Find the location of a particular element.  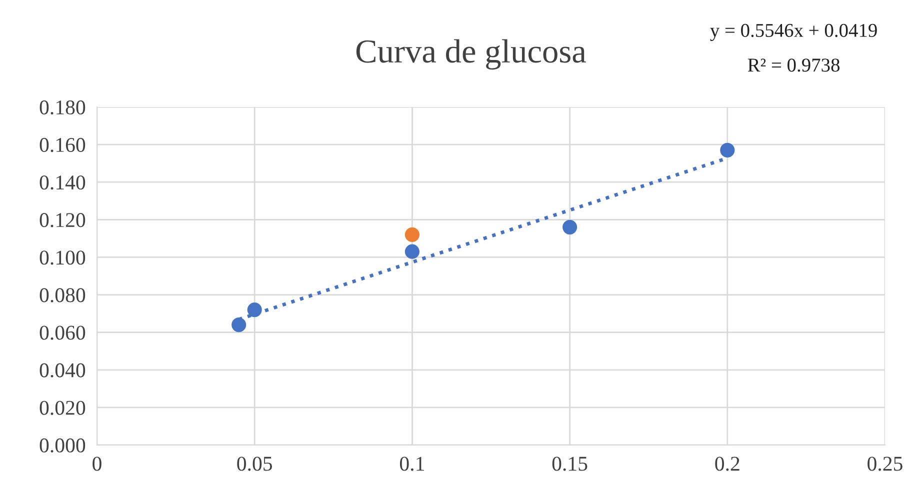

x-tick-label: 0.15 is located at coordinates (570, 463).